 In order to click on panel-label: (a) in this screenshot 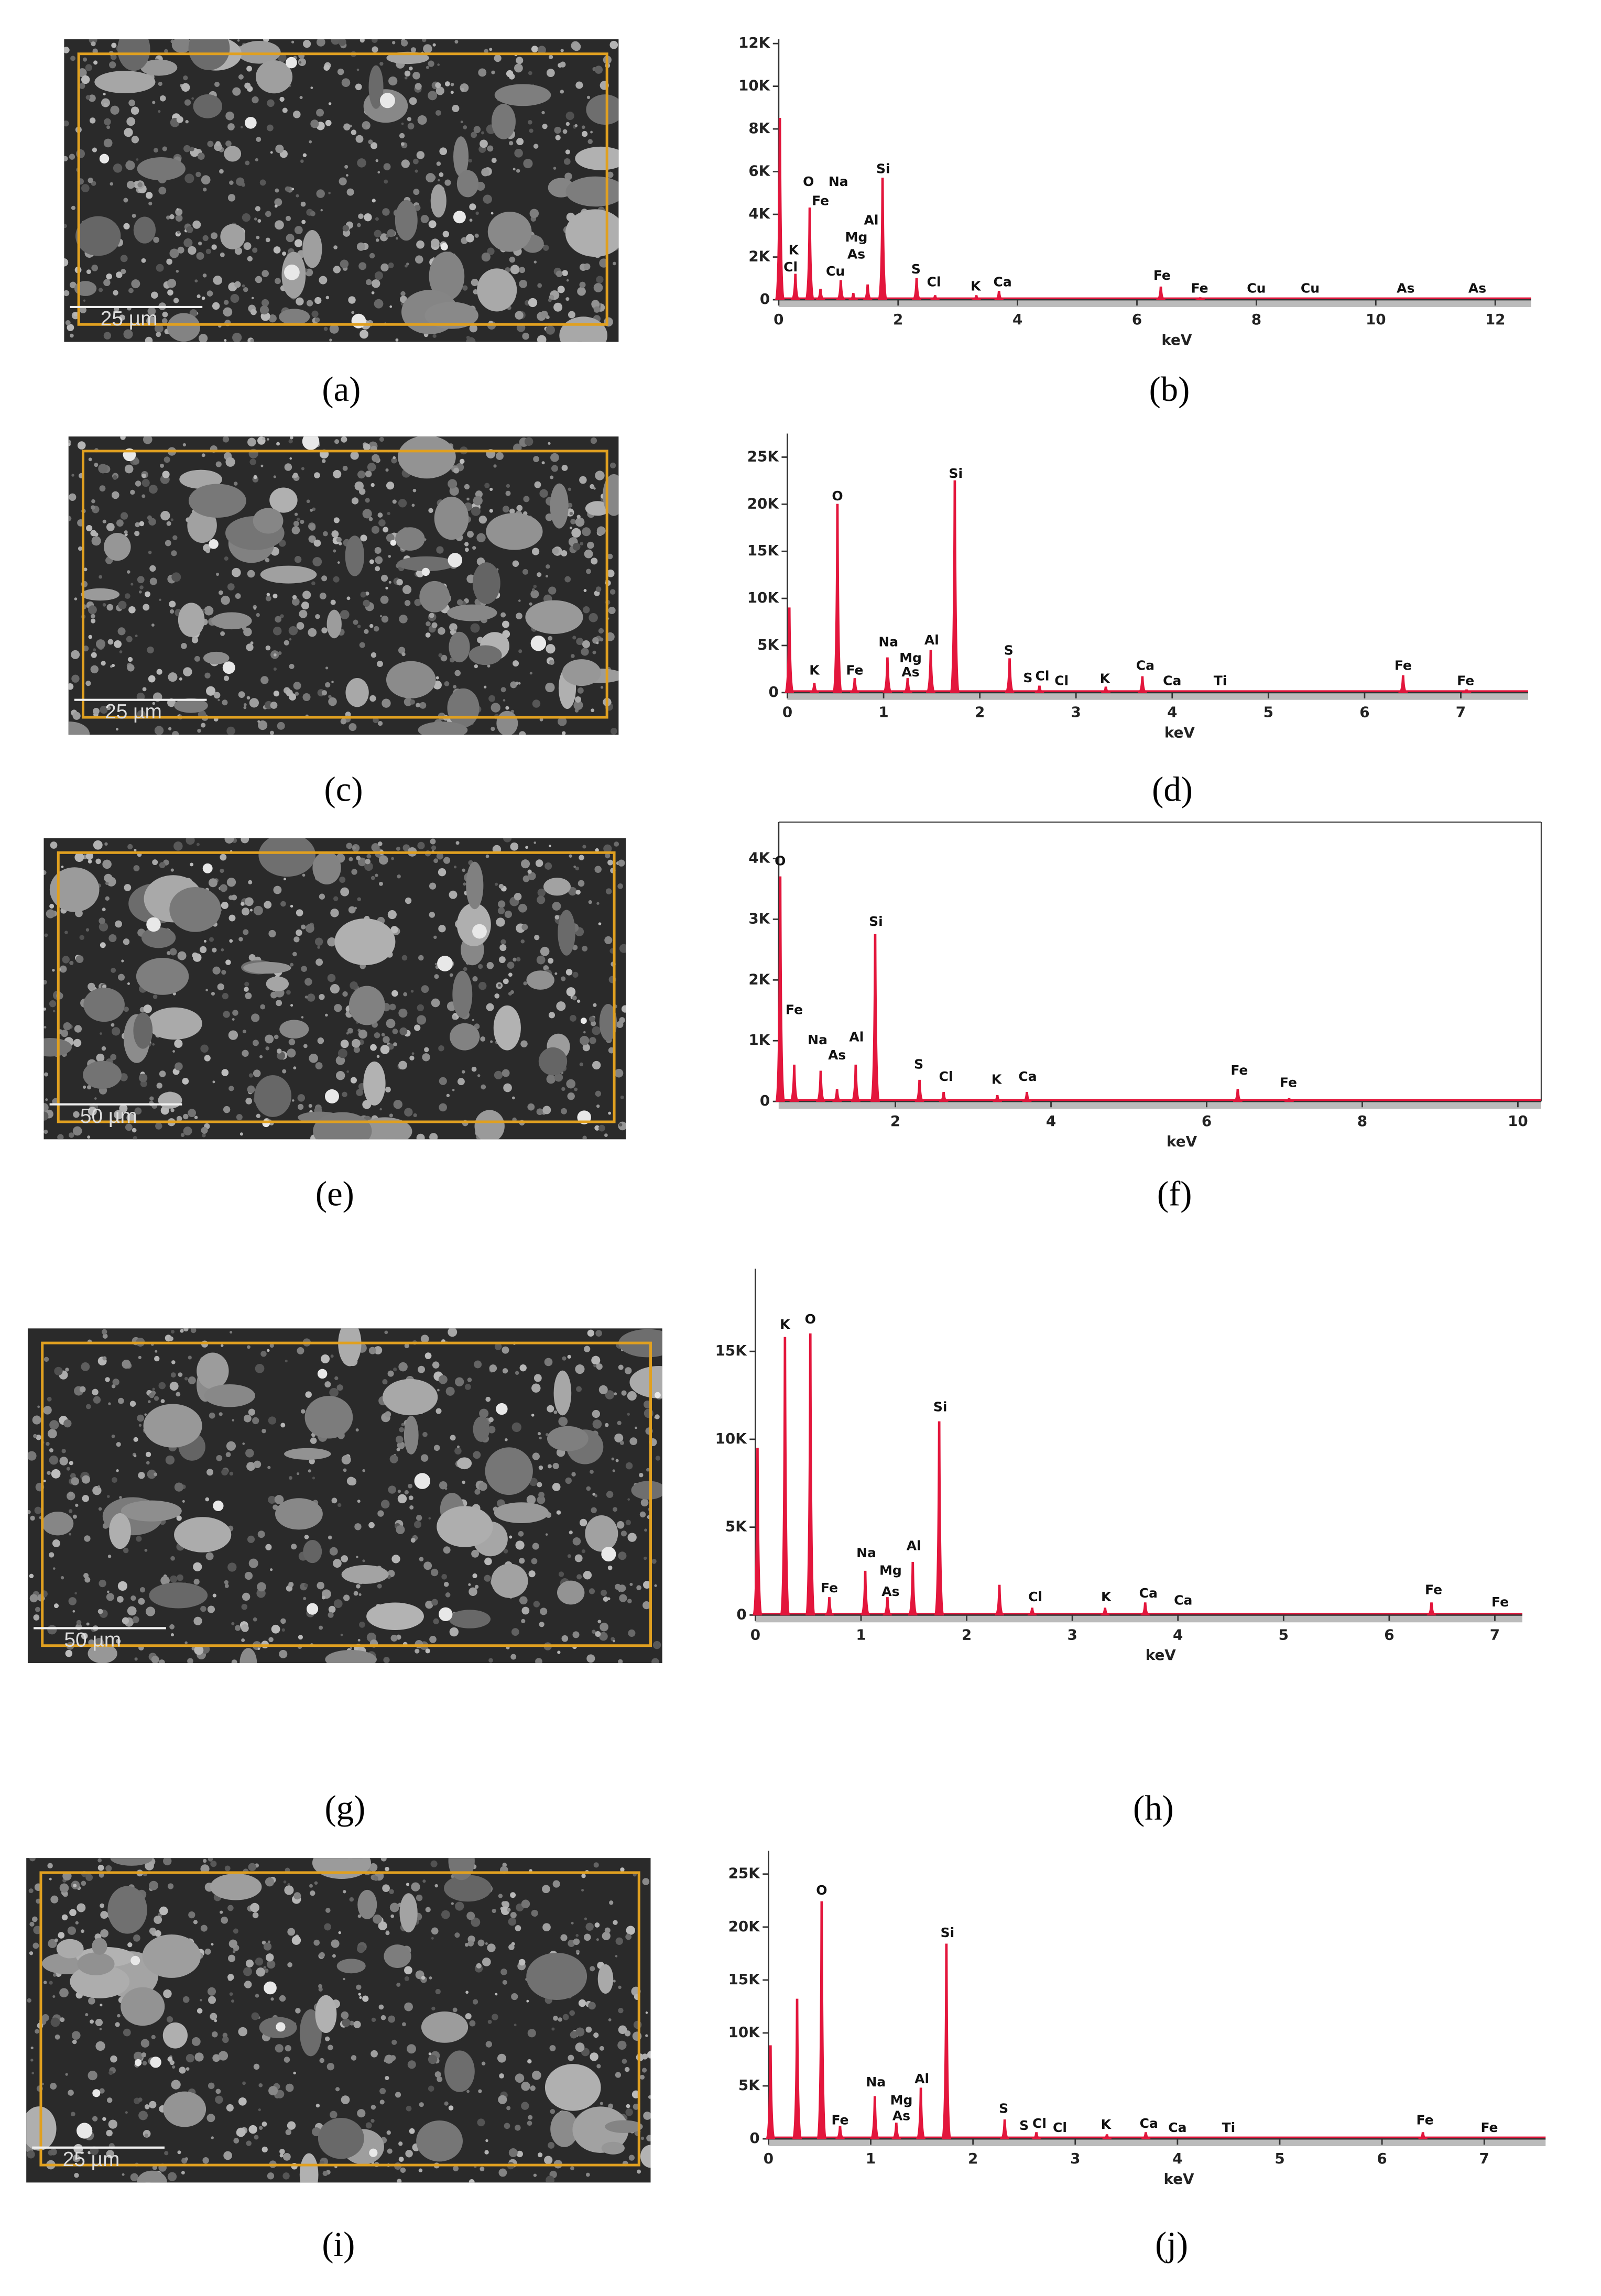, I will do `click(341, 389)`.